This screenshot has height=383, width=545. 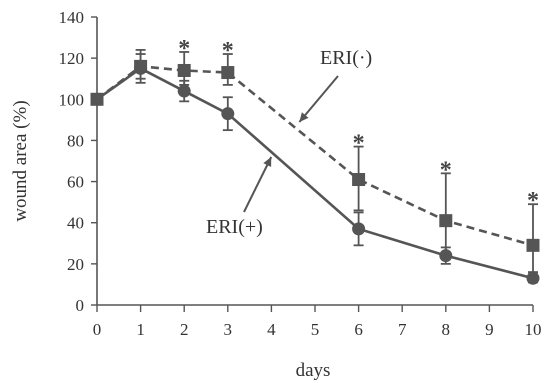 What do you see at coordinates (72, 58) in the screenshot?
I see `y-tick-label: 120` at bounding box center [72, 58].